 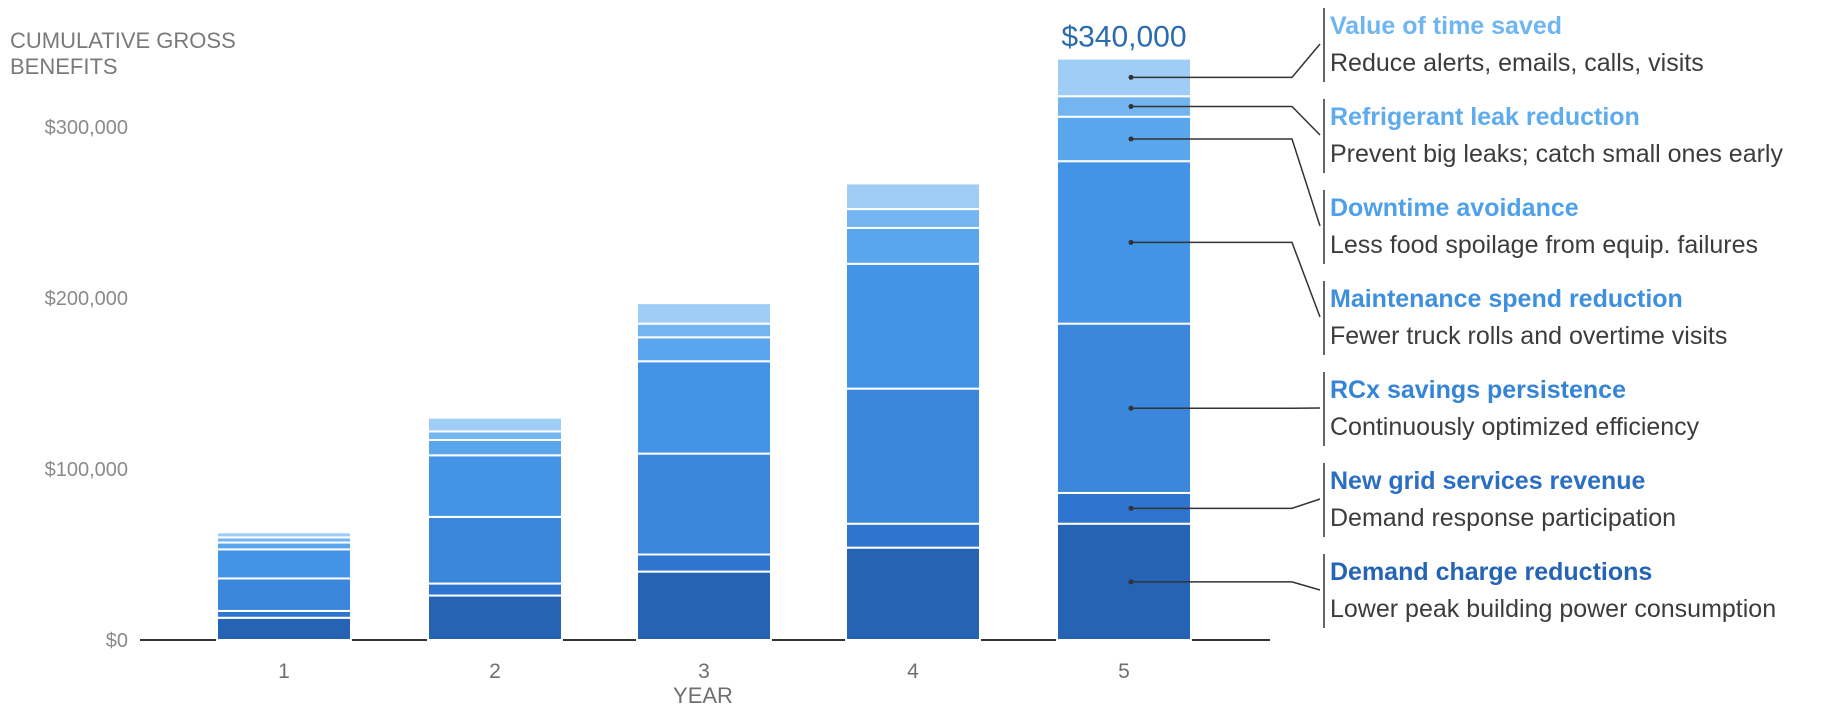 I want to click on x-axis-label: YEAR, so click(x=703, y=695).